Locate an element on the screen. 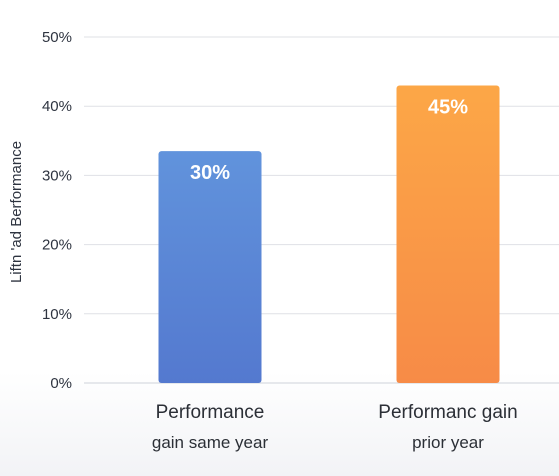  y-tick-label: 10% is located at coordinates (57, 314).